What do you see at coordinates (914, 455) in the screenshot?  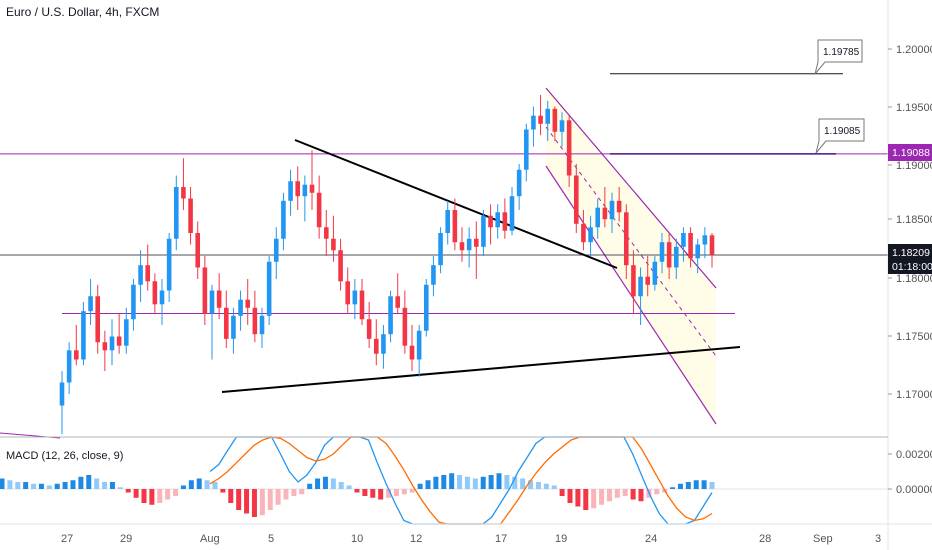 I see `macd-tick-label: 0.00200` at bounding box center [914, 455].